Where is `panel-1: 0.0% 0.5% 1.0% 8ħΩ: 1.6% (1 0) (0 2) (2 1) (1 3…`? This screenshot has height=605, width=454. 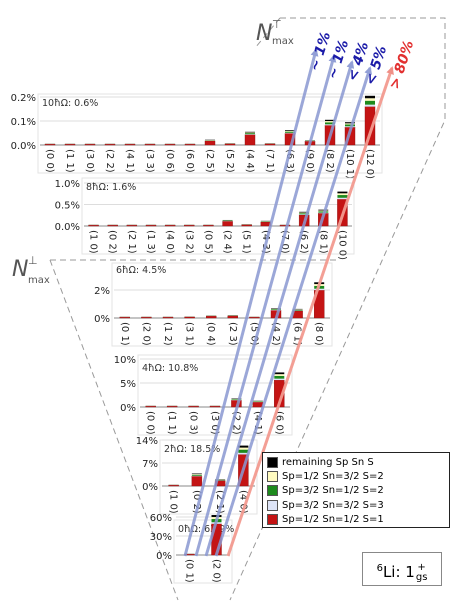
panel-1: 0.0% 0.5% 1.0% 8ħΩ: 1.6% (1 0) (0 2) (2 1) (1 3… is located at coordinates (205, 218).